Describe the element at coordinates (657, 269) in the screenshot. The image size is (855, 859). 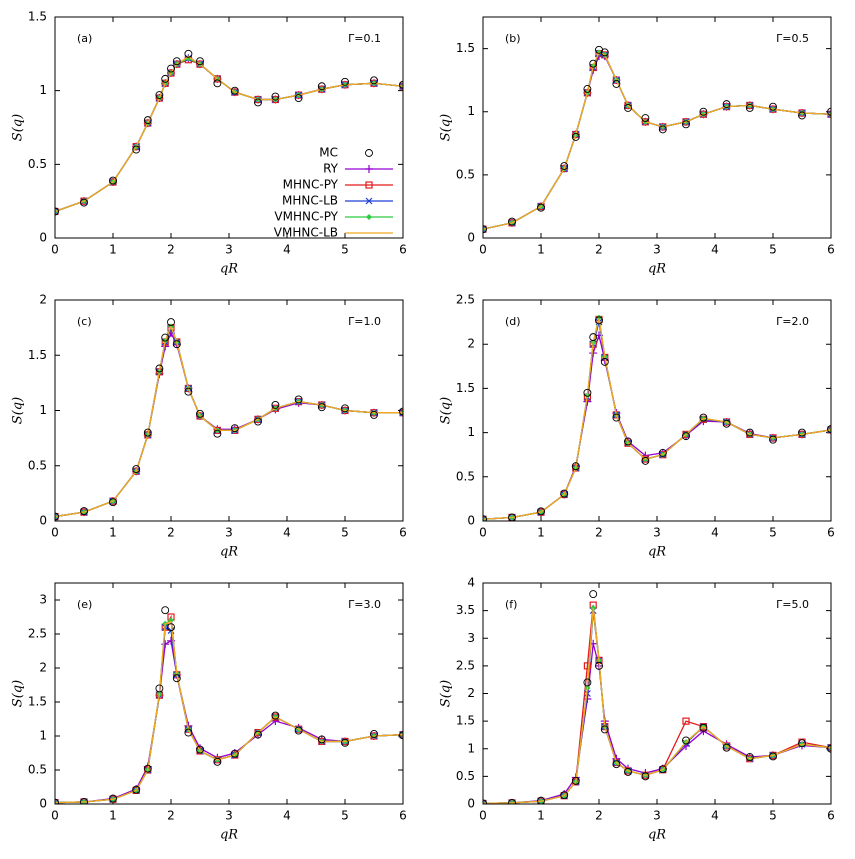
I see `x-axis-label: qR` at that location.